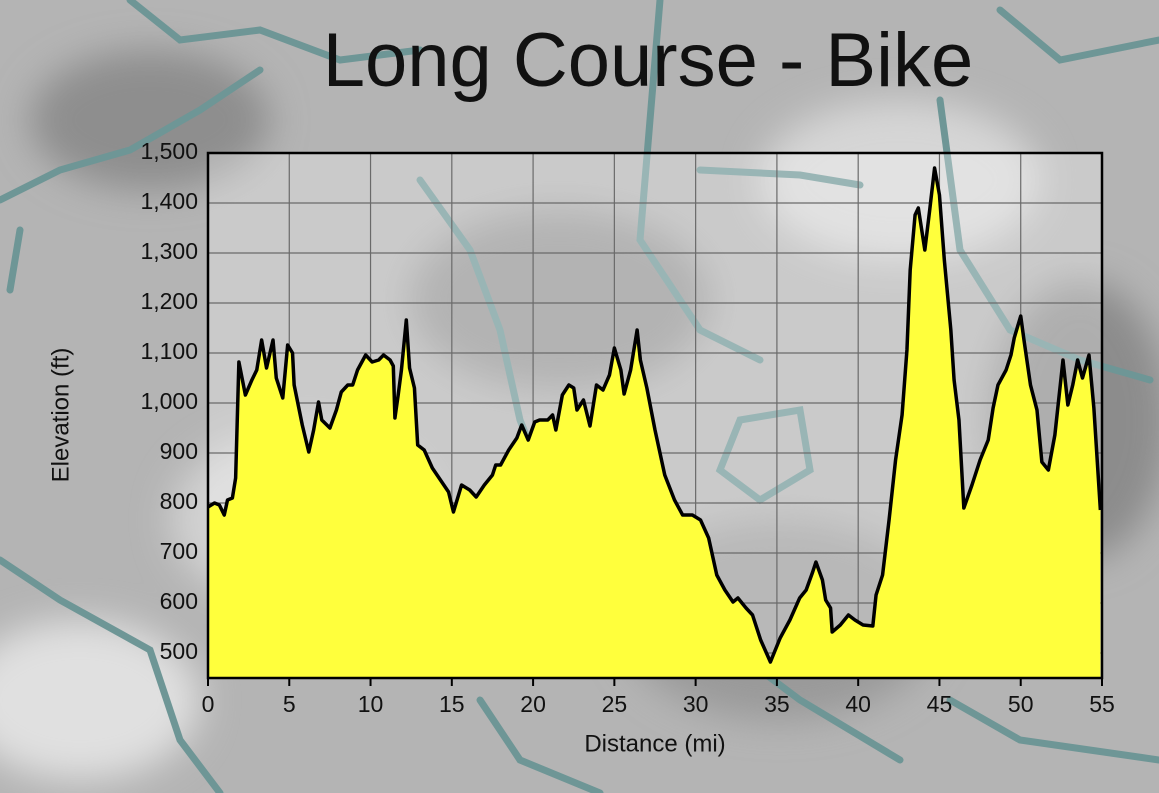 The image size is (1159, 793). Describe the element at coordinates (179, 451) in the screenshot. I see `y-tick-label: 900` at that location.